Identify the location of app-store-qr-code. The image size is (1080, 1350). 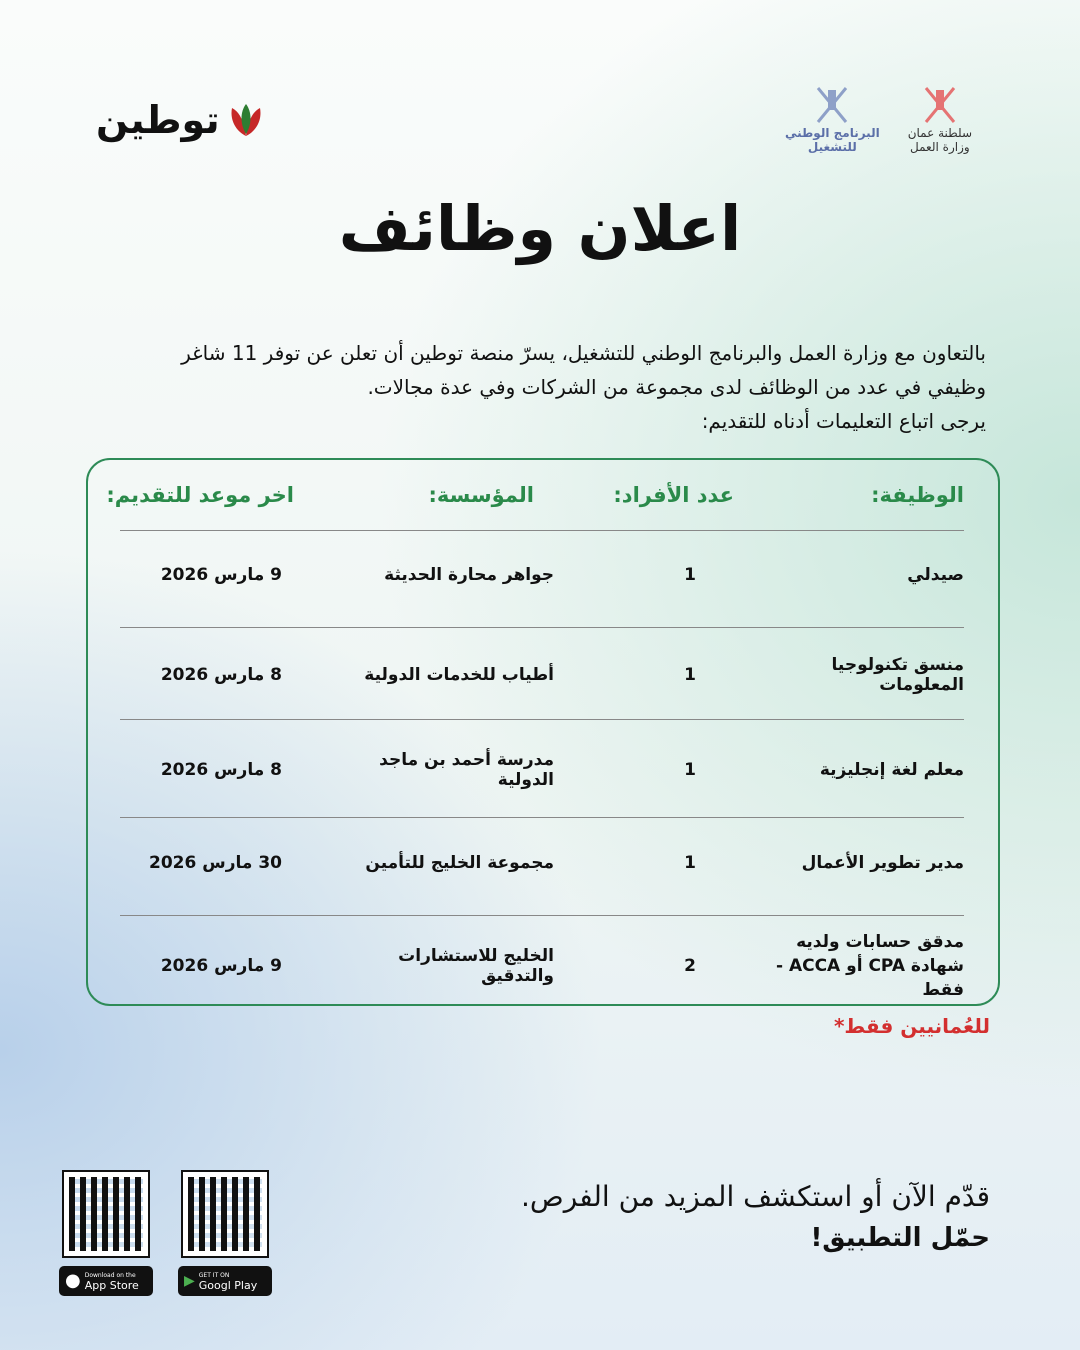
(106, 1214).